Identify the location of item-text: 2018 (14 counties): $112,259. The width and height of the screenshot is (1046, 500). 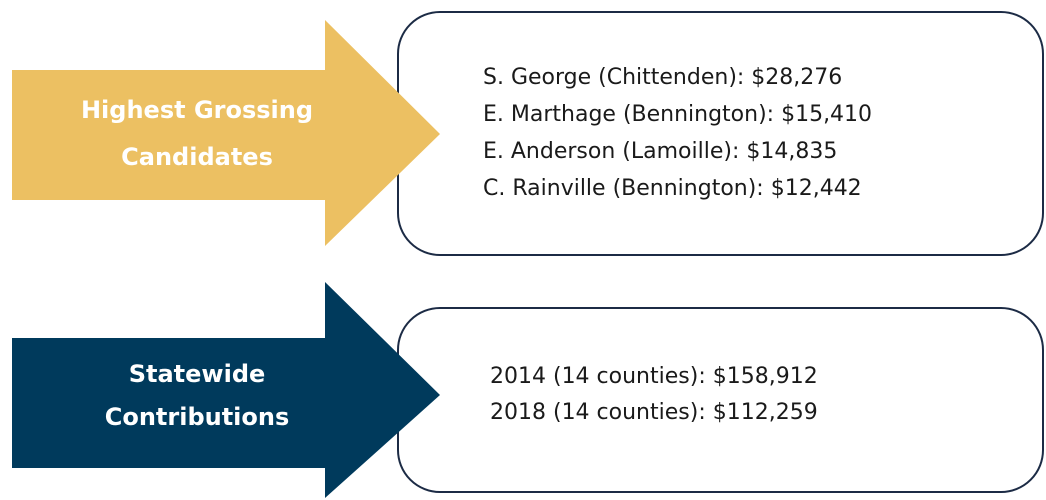
(654, 412).